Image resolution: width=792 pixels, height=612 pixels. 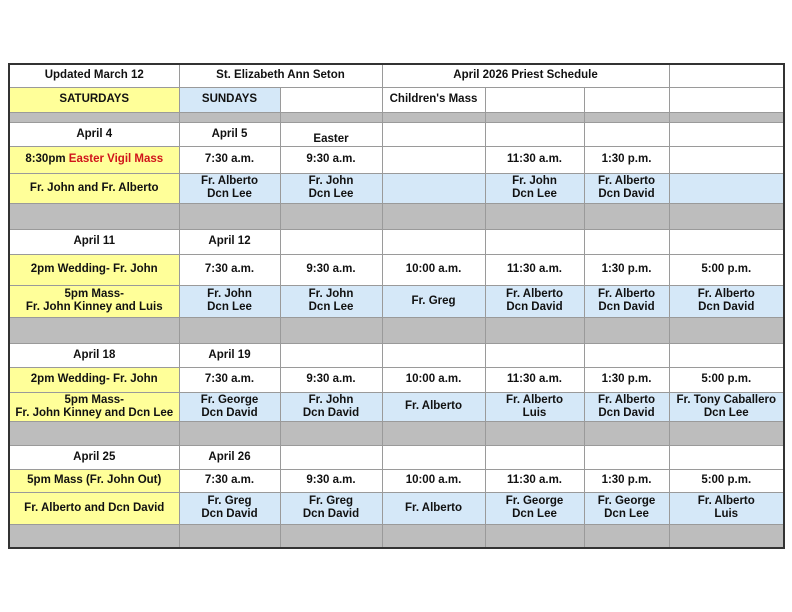 What do you see at coordinates (94, 406) in the screenshot?
I see `priest-assignment-cell: 5pm Mass- Fr. John Kinney and Dcn Lee` at bounding box center [94, 406].